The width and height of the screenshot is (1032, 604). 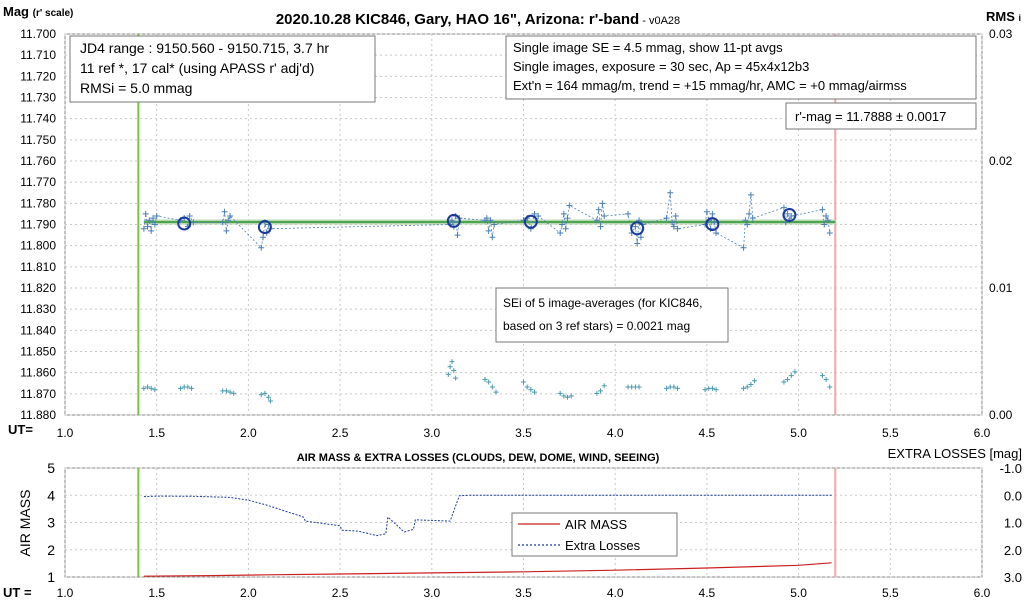 What do you see at coordinates (65, 433) in the screenshot?
I see `ut-tick-label: 1.0` at bounding box center [65, 433].